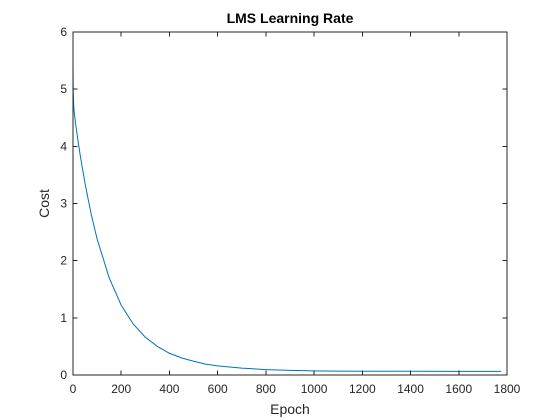  Describe the element at coordinates (63, 261) in the screenshot. I see `y-tick-label-2: 2` at that location.